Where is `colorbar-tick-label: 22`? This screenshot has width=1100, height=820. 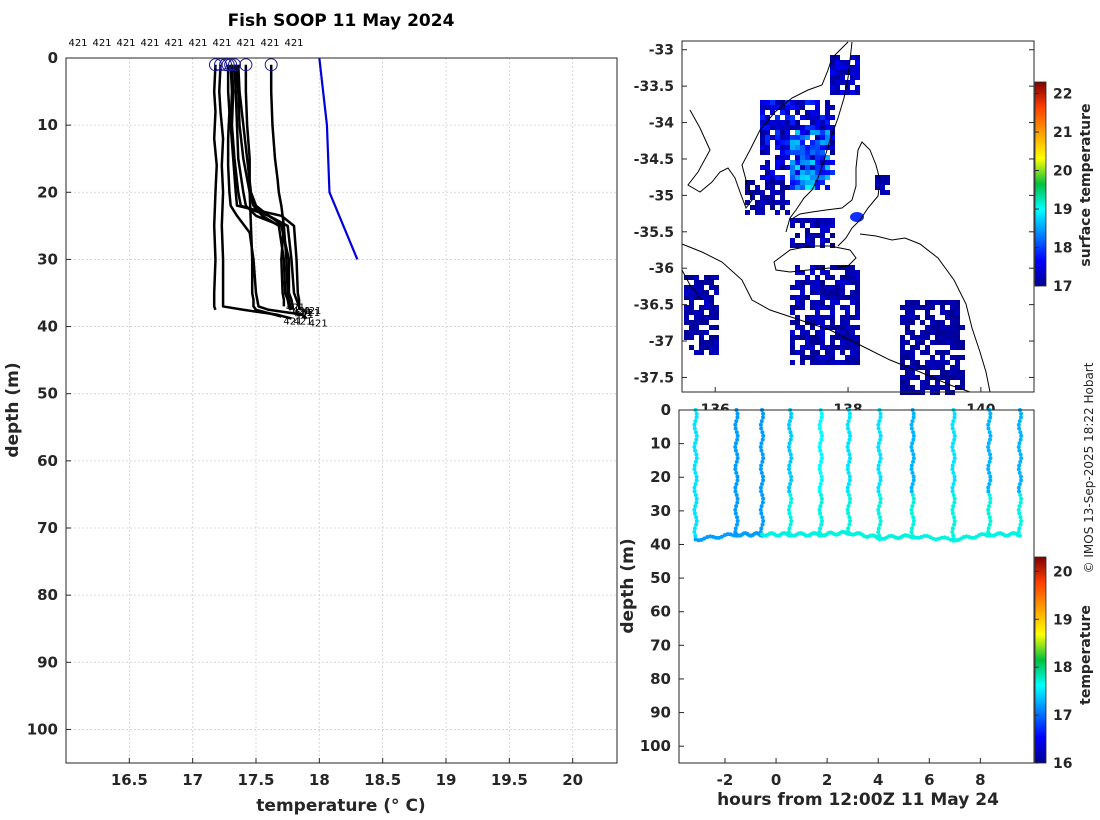
colorbar-tick-label: 22 is located at coordinates (1062, 95).